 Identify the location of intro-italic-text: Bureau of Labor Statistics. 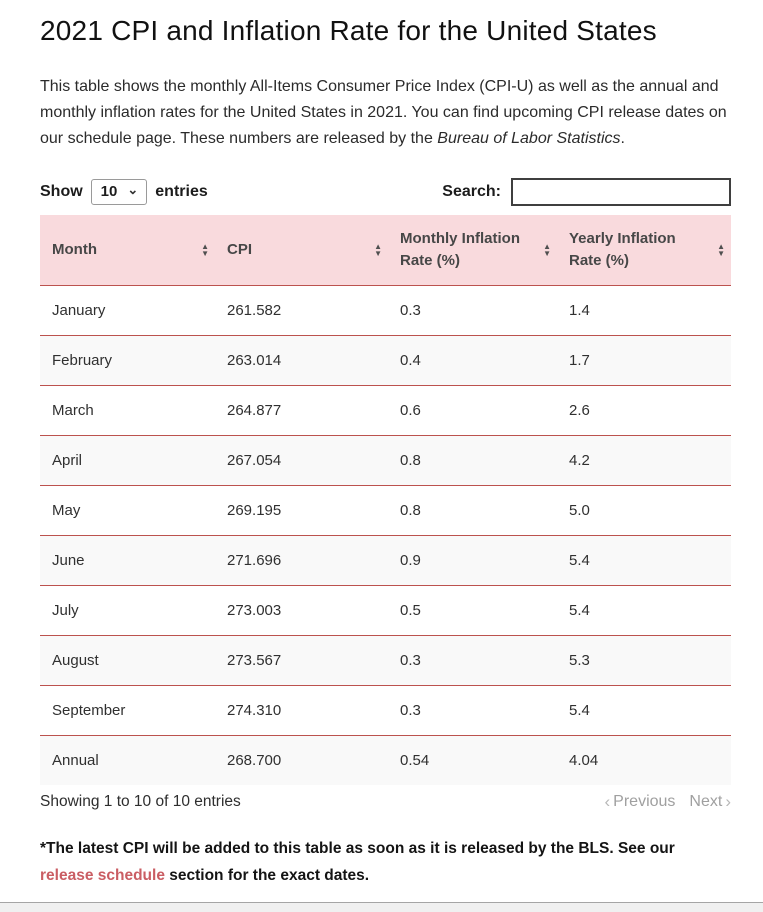
(529, 138).